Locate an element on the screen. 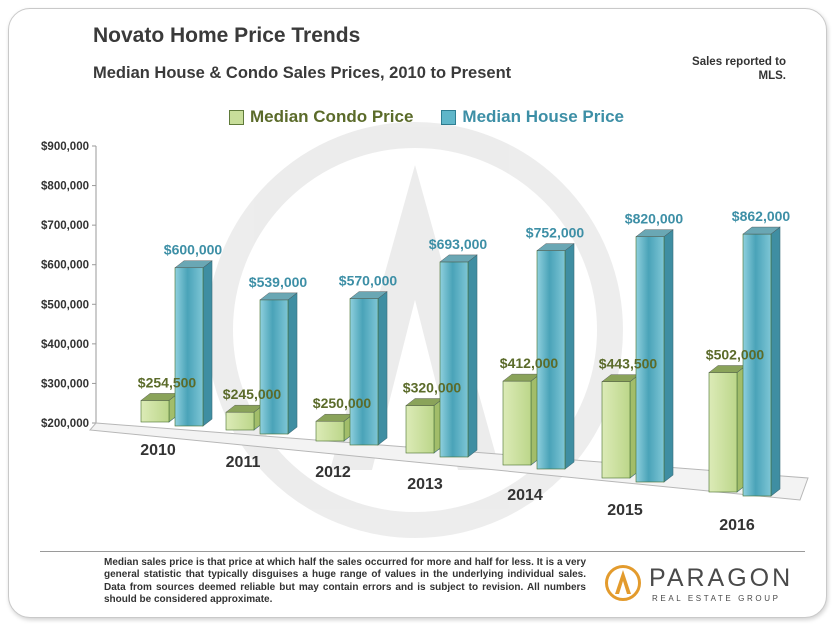 The width and height of the screenshot is (835, 626). condo-value-label: $443,500 is located at coordinates (628, 364).